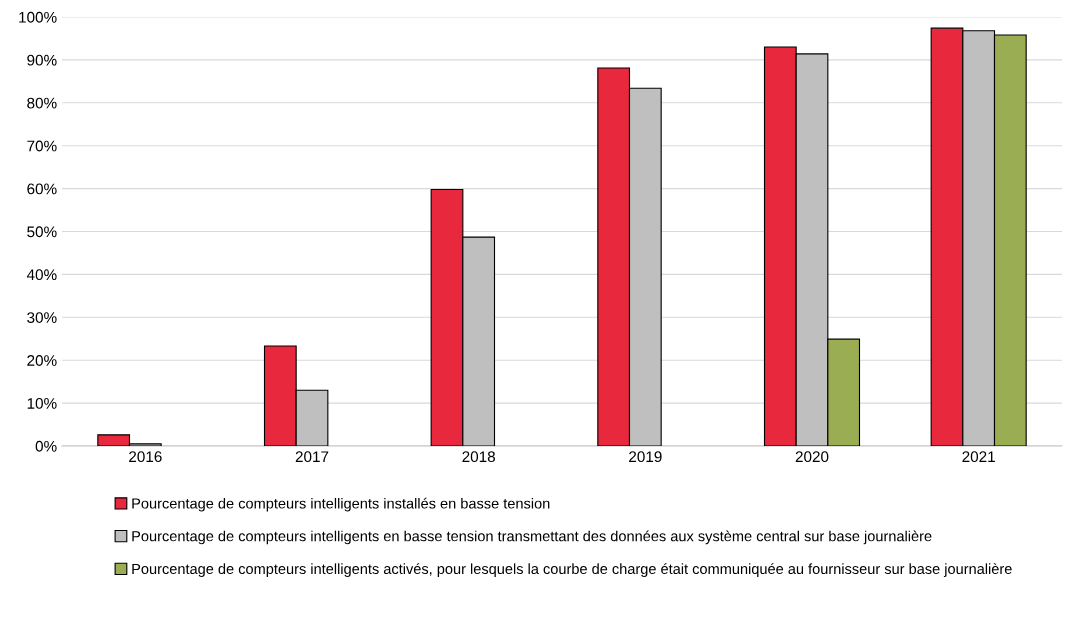 The height and width of the screenshot is (618, 1066). Describe the element at coordinates (572, 570) in the screenshot. I see `legend-label: Pourcentage de compteurs intelligents activés, pour lesquels la courbe de charge était communiquée au fournisseur sur base journalière` at that location.